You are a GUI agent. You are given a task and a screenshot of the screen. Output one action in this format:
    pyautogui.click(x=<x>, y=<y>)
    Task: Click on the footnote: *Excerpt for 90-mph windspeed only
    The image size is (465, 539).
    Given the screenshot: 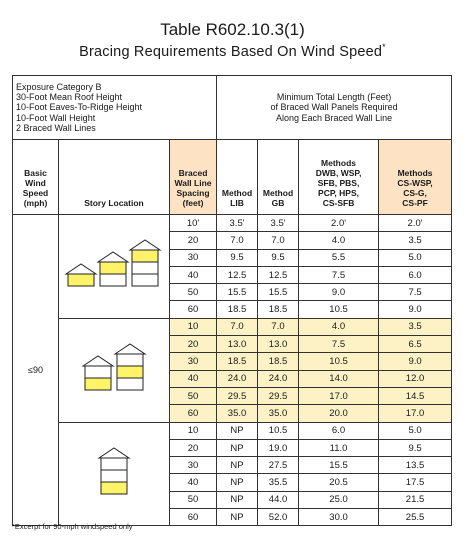 What is the action you would take?
    pyautogui.click(x=72, y=526)
    